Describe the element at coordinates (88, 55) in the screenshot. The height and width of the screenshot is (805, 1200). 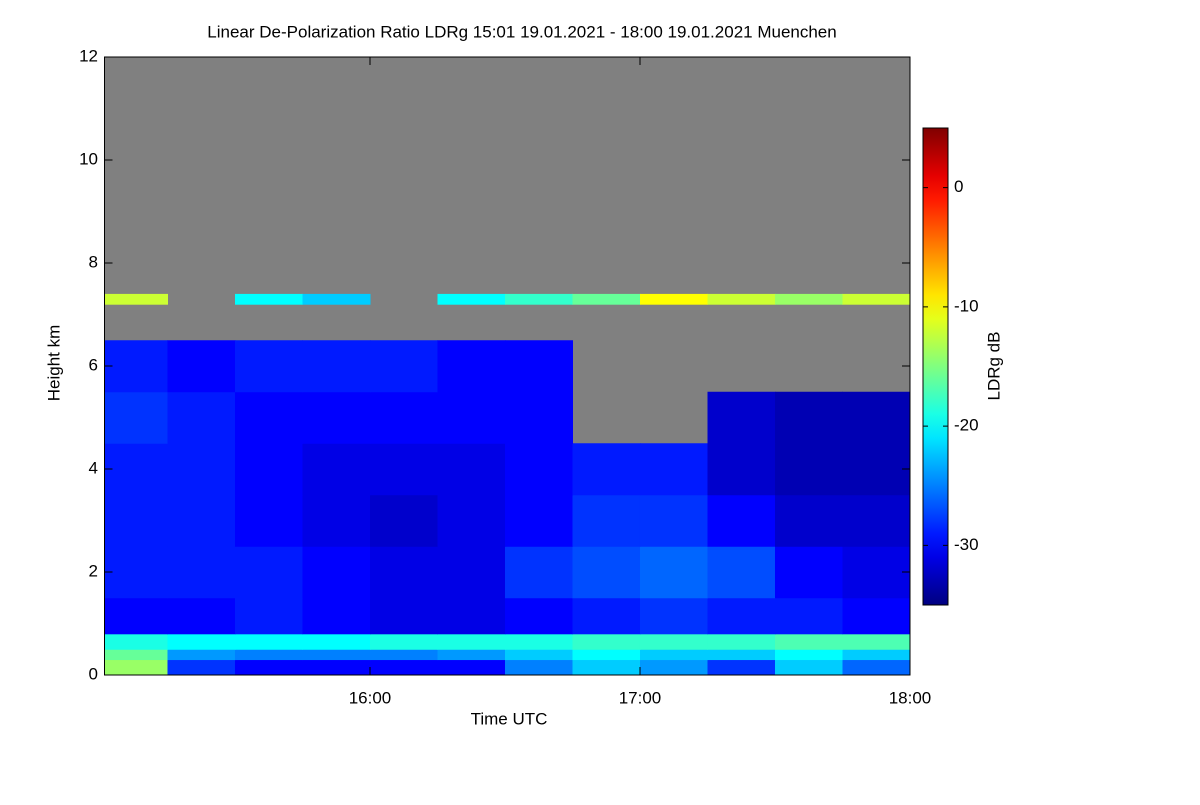
I see `y-tick-label: 12` at that location.